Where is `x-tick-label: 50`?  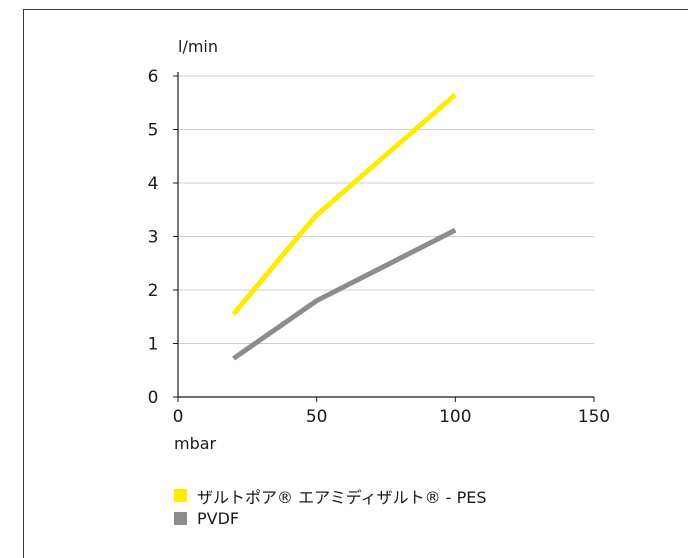
x-tick-label: 50 is located at coordinates (317, 417).